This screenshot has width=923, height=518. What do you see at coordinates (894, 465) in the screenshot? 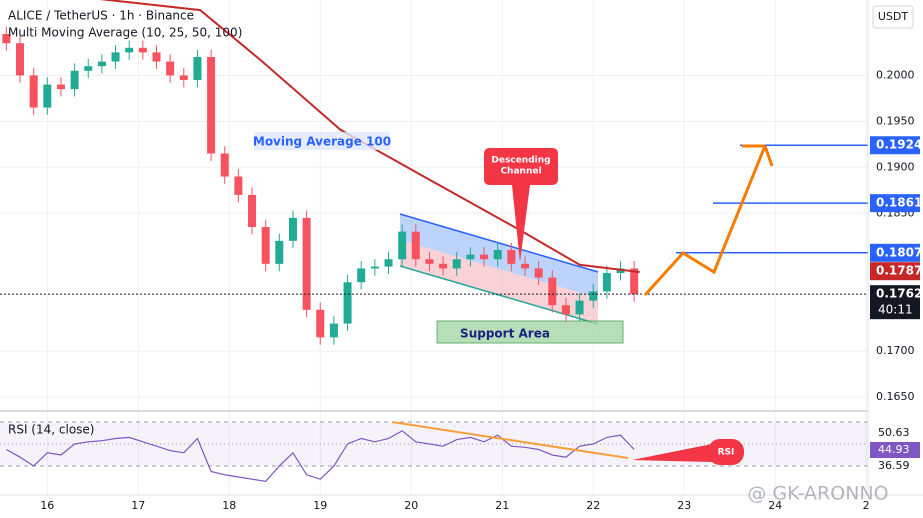
I see `rsi-label: 36.59` at bounding box center [894, 465].